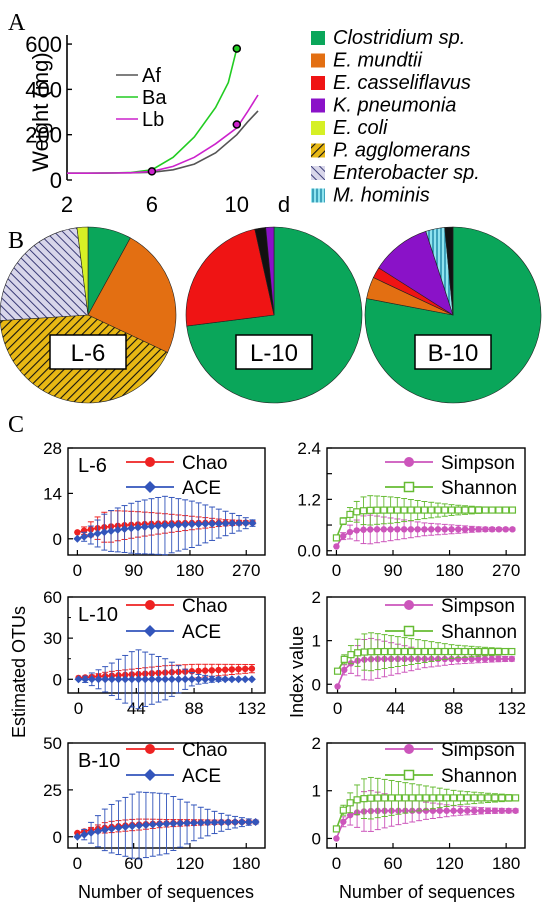 This screenshot has height=906, width=545. I want to click on legend-label: Clostridium sp., so click(399, 38).